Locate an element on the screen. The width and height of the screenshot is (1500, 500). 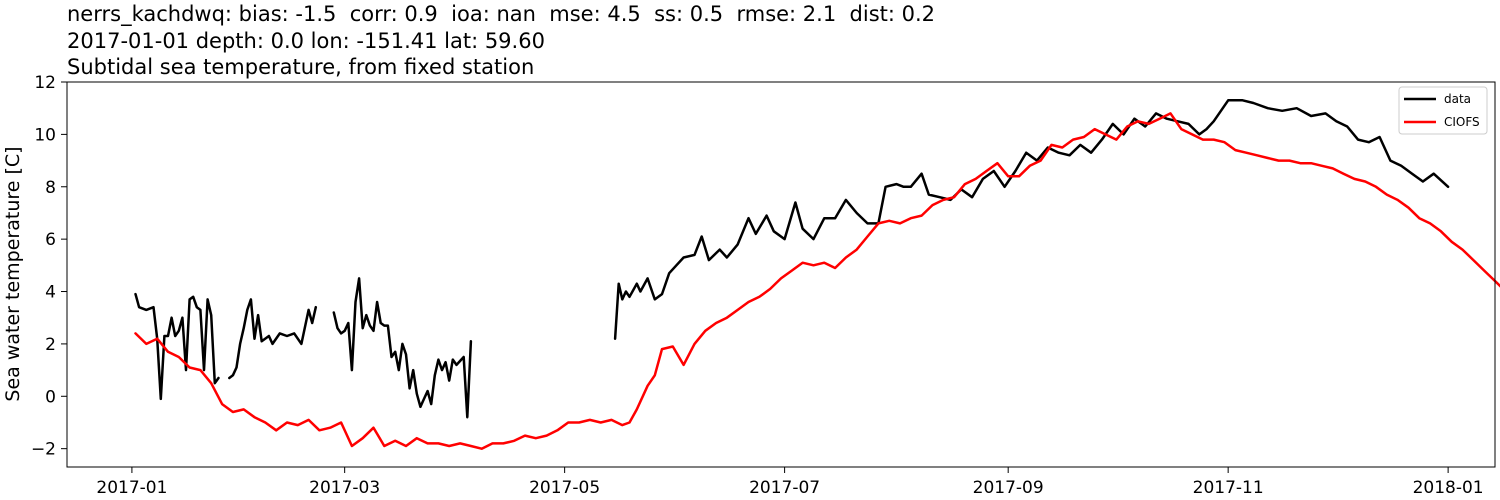
y-tick-label: 10 is located at coordinates (45, 135).